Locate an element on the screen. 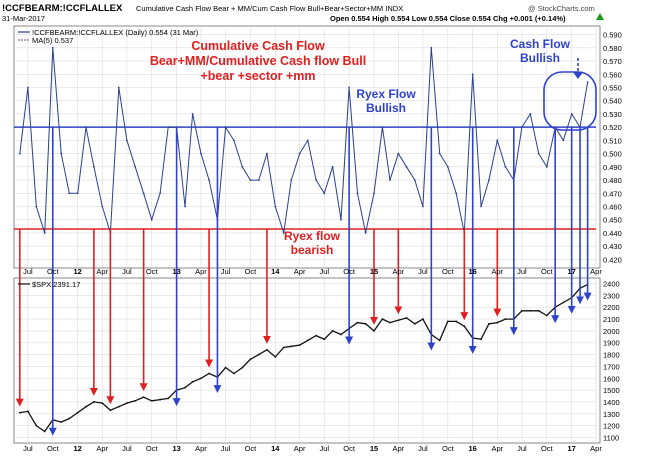 The image size is (645, 461). y-tick-label: 0.520 is located at coordinates (612, 127).